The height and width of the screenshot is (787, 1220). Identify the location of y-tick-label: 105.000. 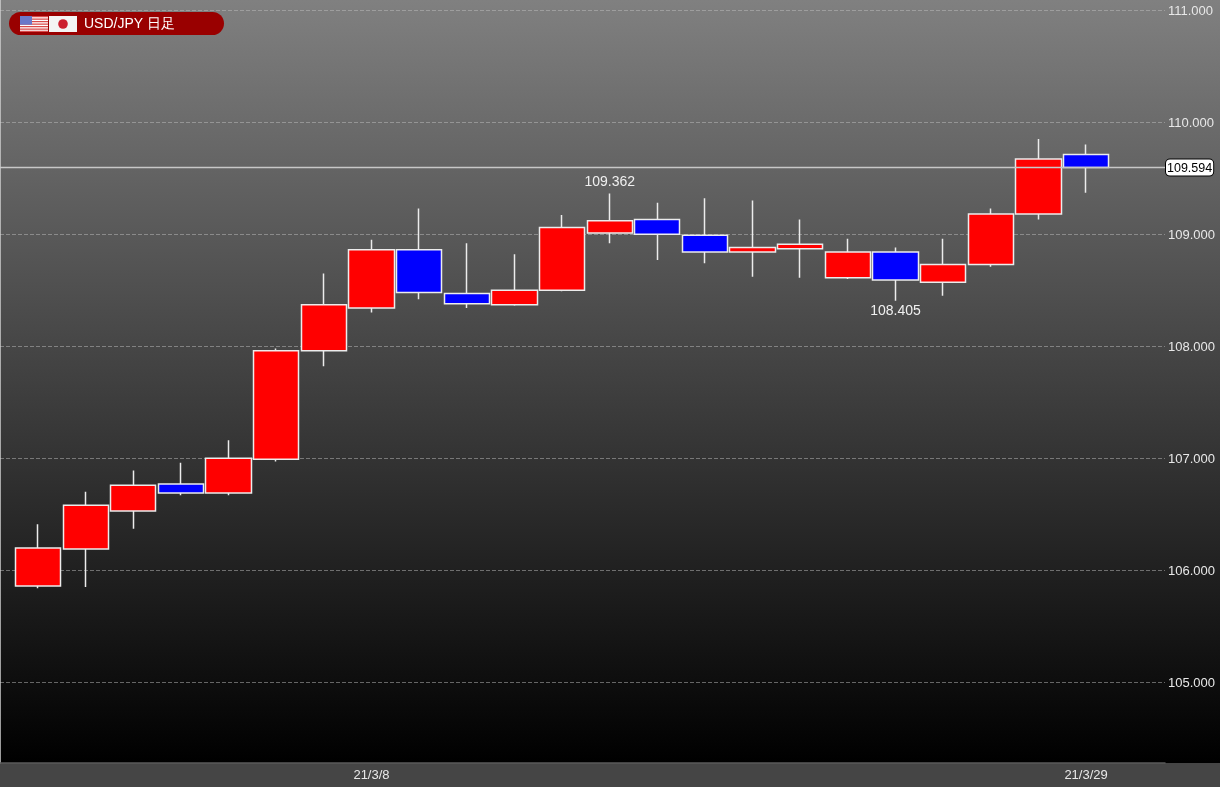
(1191, 682).